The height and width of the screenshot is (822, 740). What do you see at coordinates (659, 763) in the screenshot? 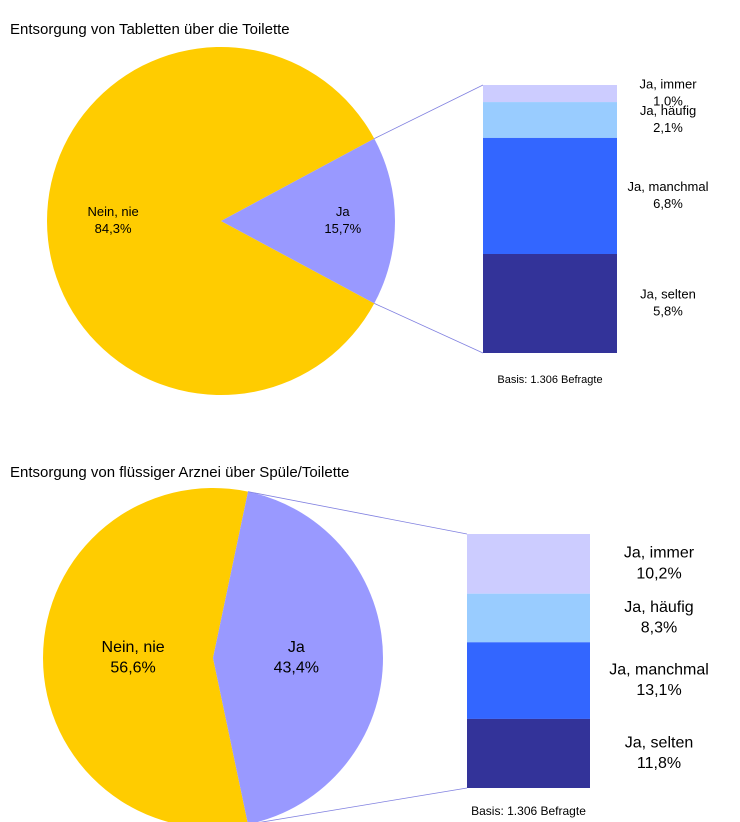
I see `segment-value: 11,8%` at bounding box center [659, 763].